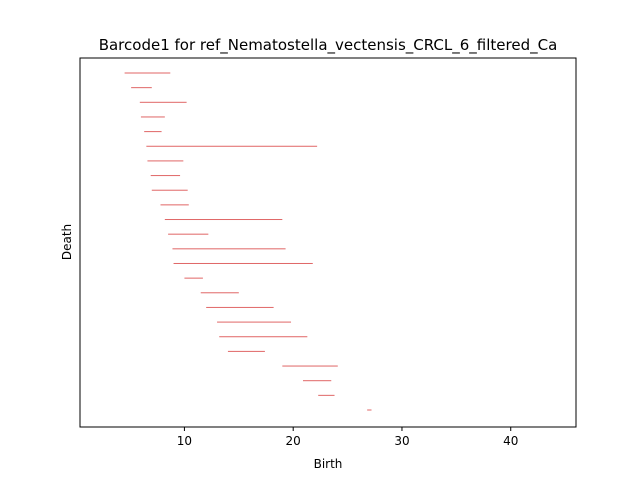 The width and height of the screenshot is (640, 480). Describe the element at coordinates (184, 441) in the screenshot. I see `x-tick-label: 10` at that location.